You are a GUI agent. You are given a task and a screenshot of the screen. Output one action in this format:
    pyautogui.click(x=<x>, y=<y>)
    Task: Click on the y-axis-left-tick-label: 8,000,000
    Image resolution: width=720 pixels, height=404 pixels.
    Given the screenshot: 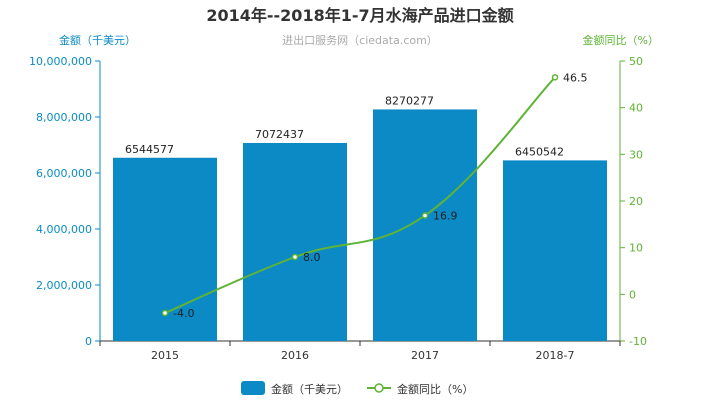 What is the action you would take?
    pyautogui.click(x=64, y=117)
    